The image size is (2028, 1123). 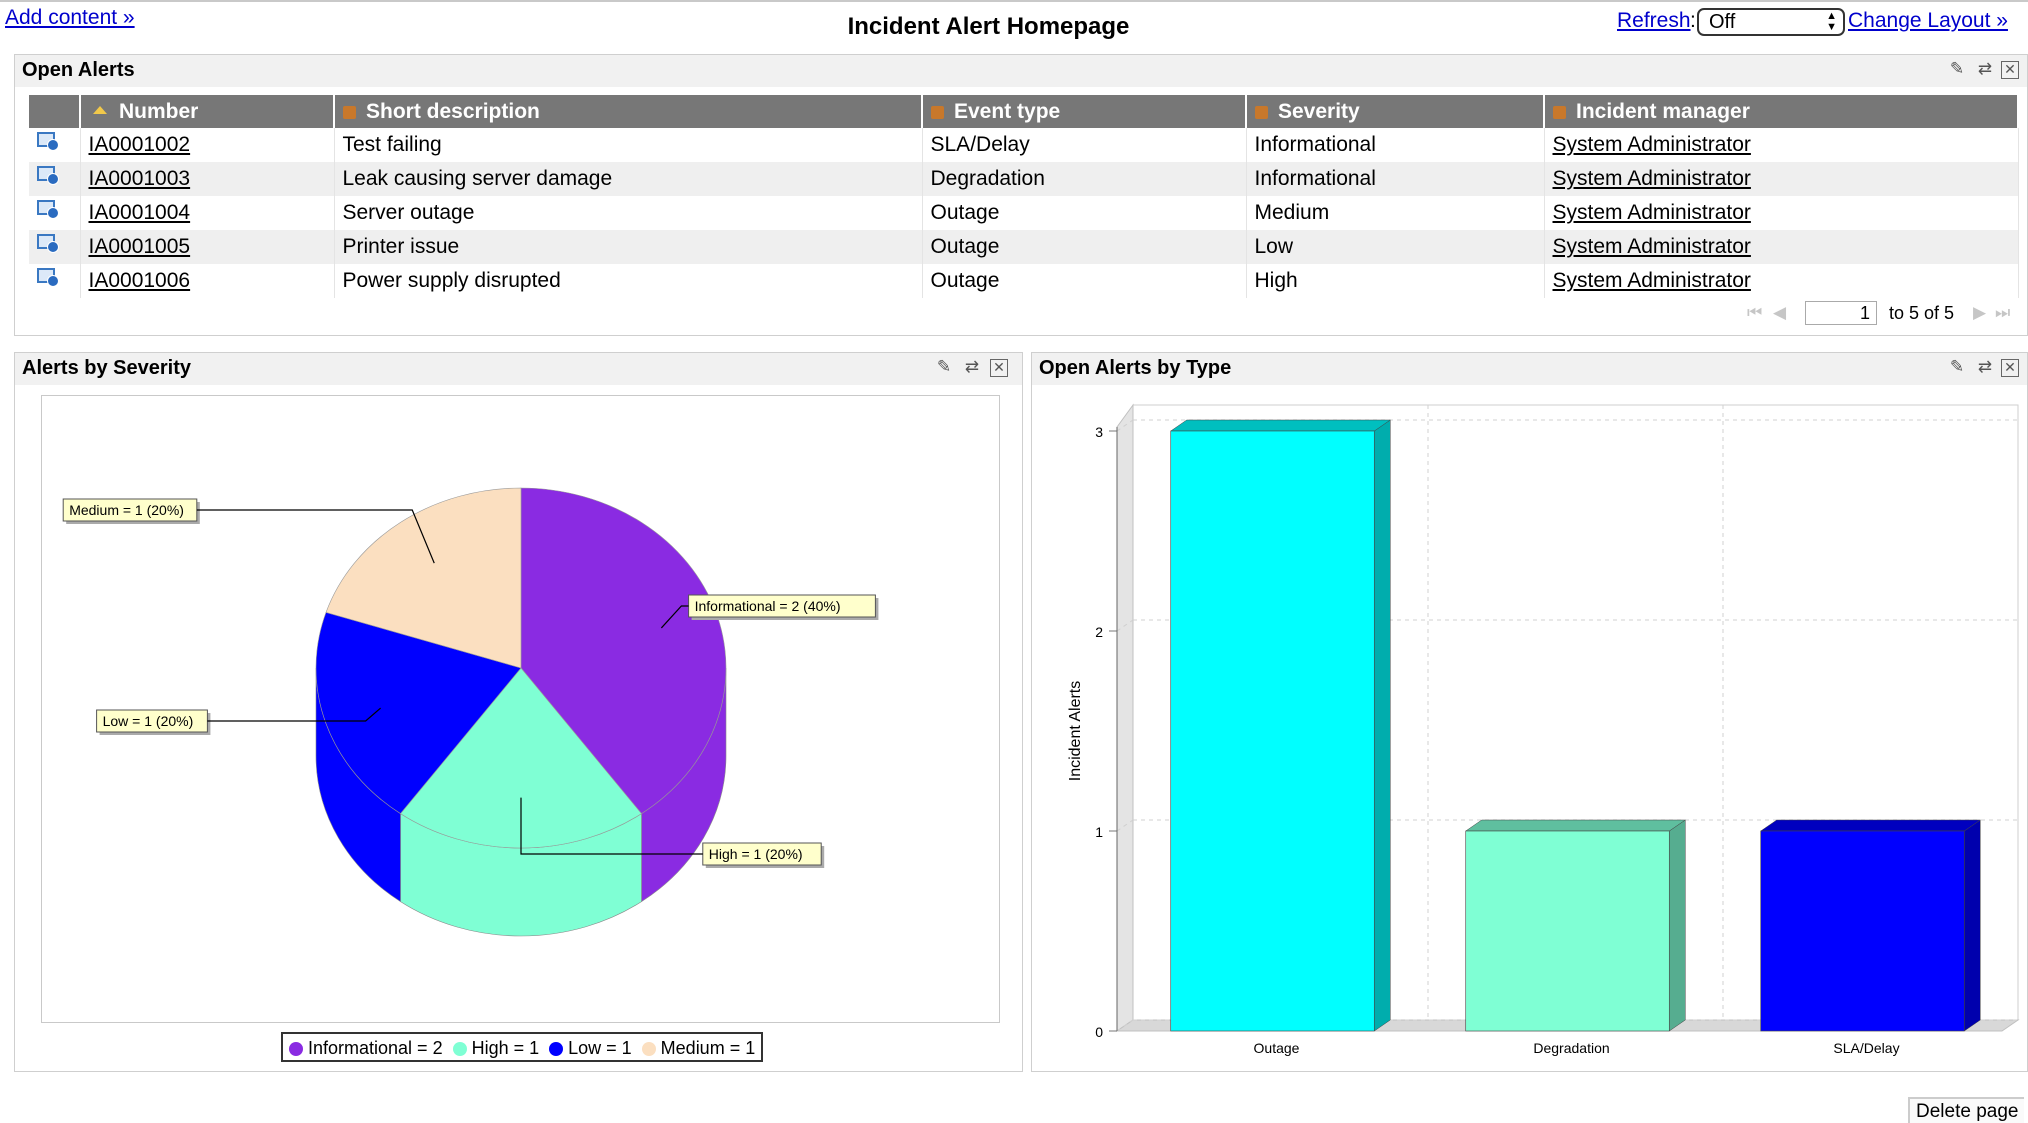 What do you see at coordinates (1771, 22) in the screenshot?
I see `refresh-select: Off ▲ ▼` at bounding box center [1771, 22].